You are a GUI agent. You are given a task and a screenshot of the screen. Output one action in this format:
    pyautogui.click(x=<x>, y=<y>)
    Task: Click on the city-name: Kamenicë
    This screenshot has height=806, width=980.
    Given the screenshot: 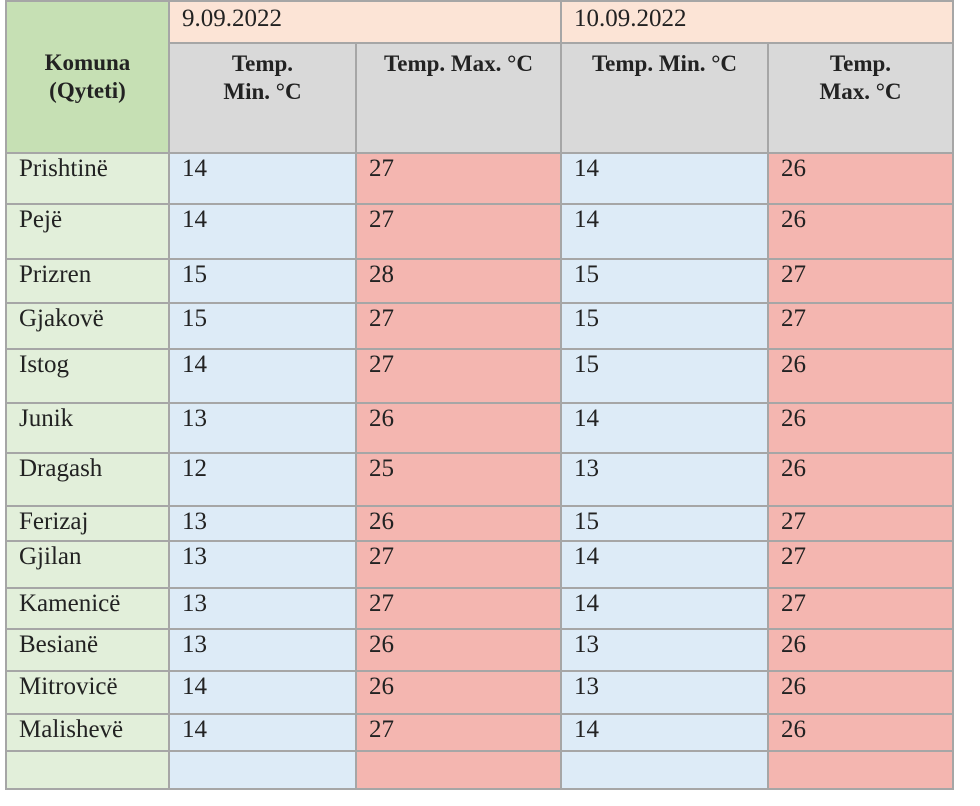 What is the action you would take?
    pyautogui.click(x=87, y=608)
    